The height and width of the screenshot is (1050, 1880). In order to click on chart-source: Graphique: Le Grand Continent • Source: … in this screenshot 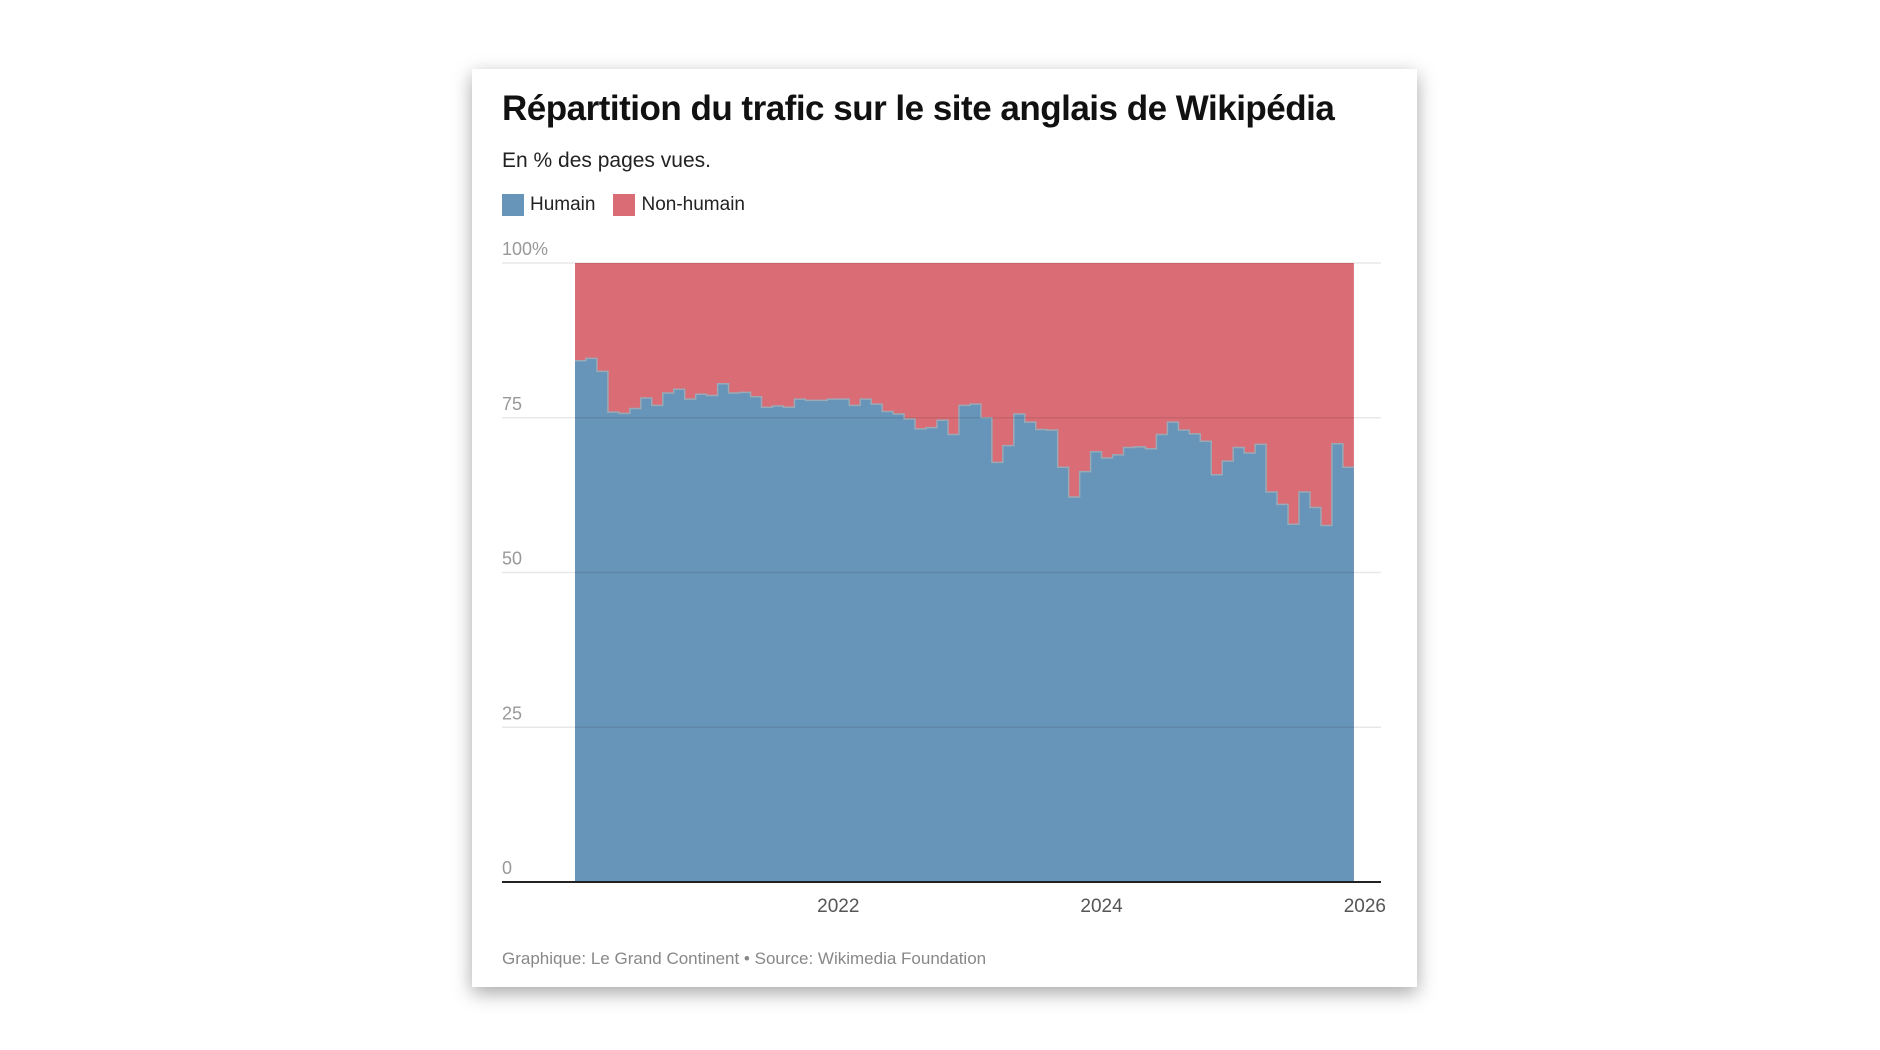, I will do `click(744, 958)`.